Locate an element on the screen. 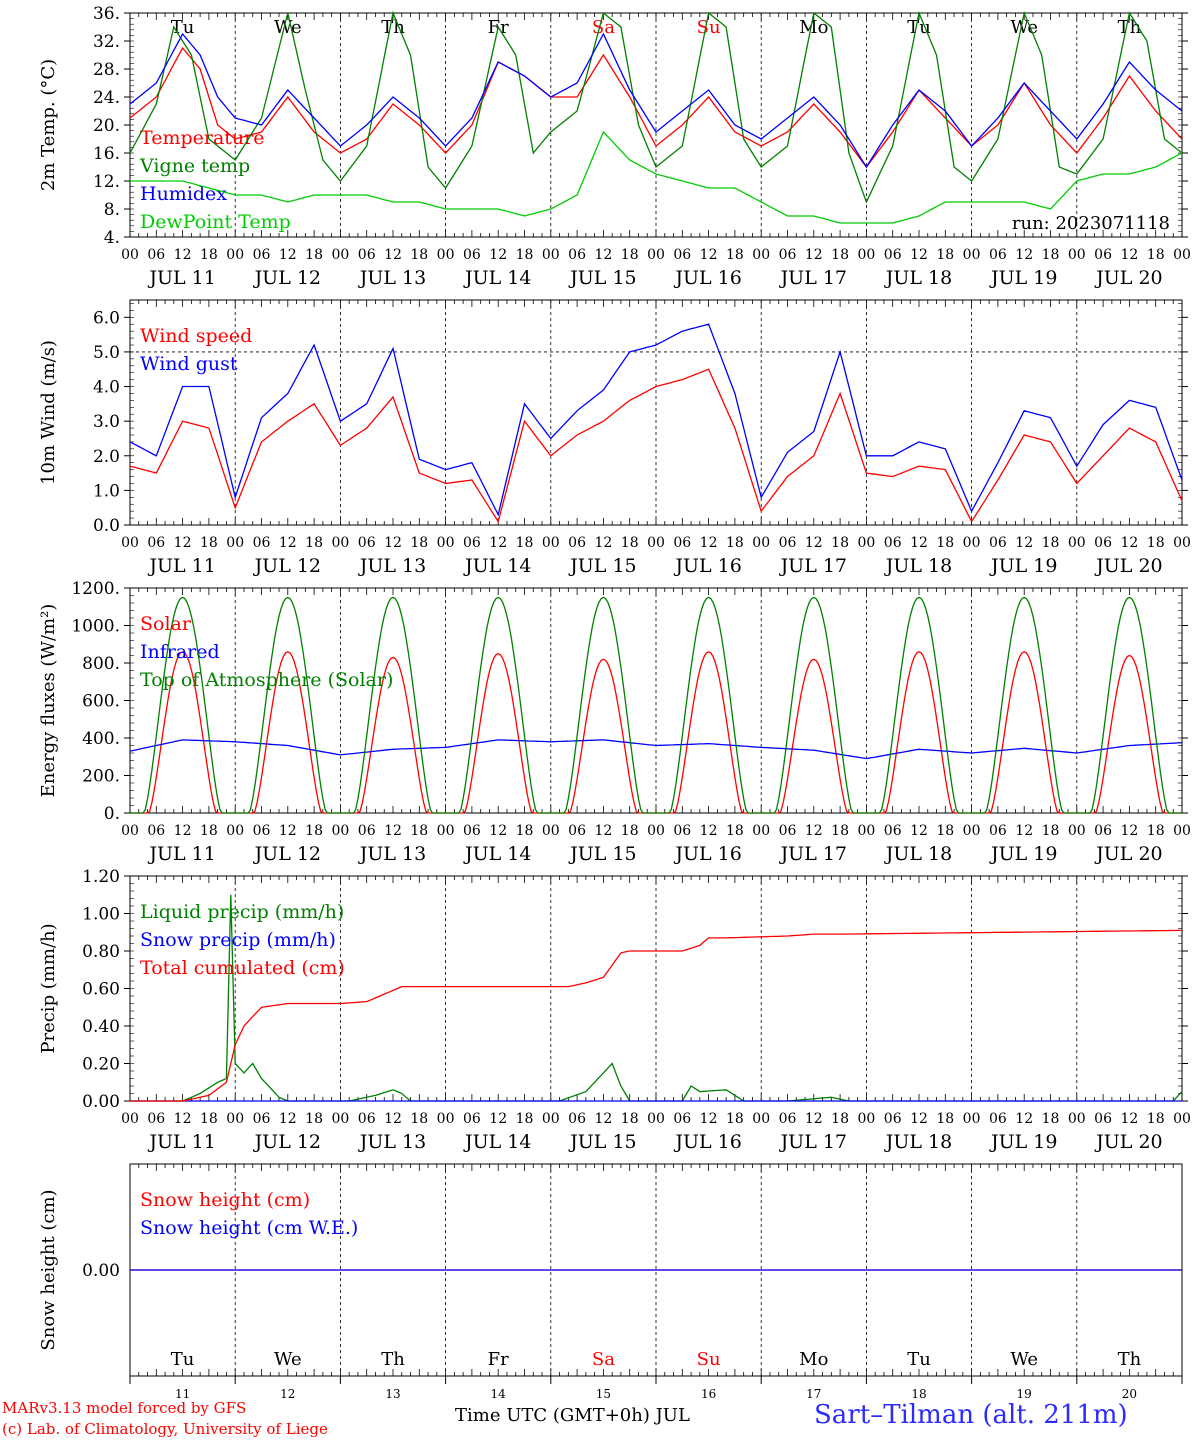  y-tick-label: 600. is located at coordinates (101, 702).